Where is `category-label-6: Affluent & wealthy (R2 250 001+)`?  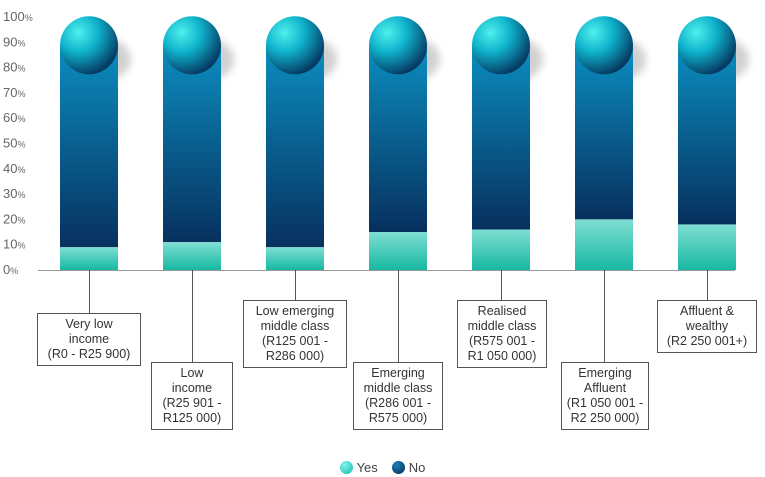
category-label-6: Affluent & wealthy (R2 250 001+) is located at coordinates (707, 326).